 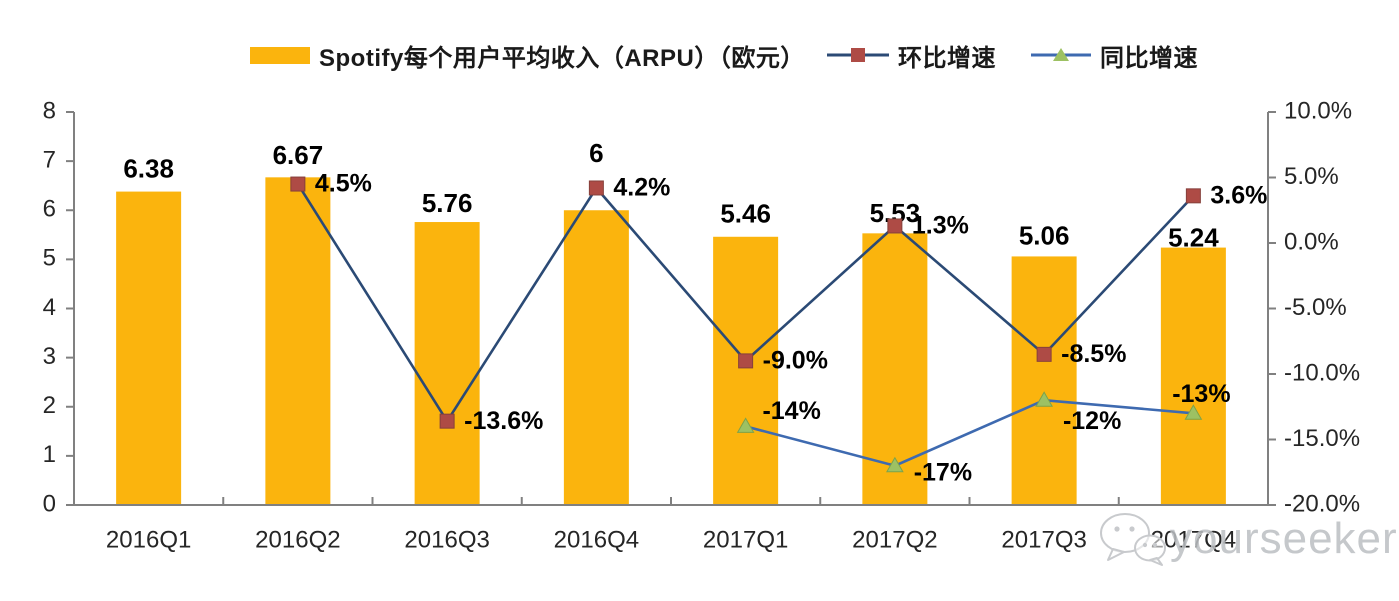 What do you see at coordinates (446, 539) in the screenshot?
I see `x-axis-label-2016Q3: 2016Q3` at bounding box center [446, 539].